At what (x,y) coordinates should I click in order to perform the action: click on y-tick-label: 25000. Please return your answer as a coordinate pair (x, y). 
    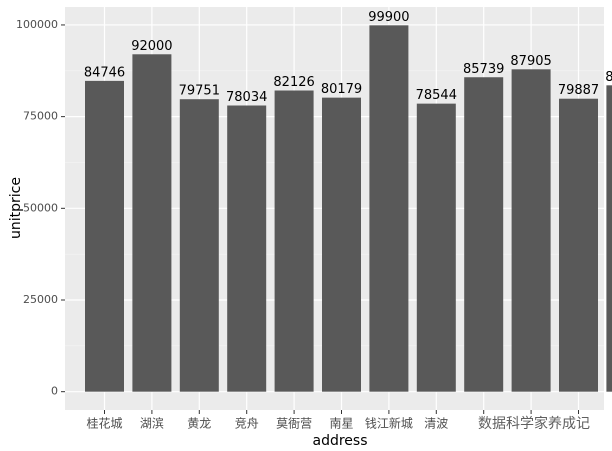
    Looking at the image, I should click on (40, 299).